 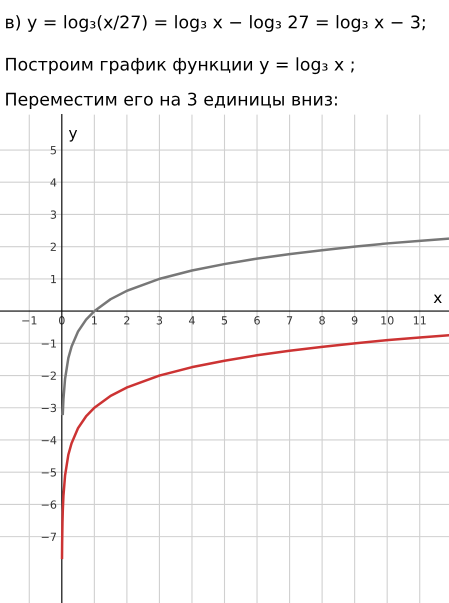 I want to click on x-tick-label: −1, so click(x=29, y=320).